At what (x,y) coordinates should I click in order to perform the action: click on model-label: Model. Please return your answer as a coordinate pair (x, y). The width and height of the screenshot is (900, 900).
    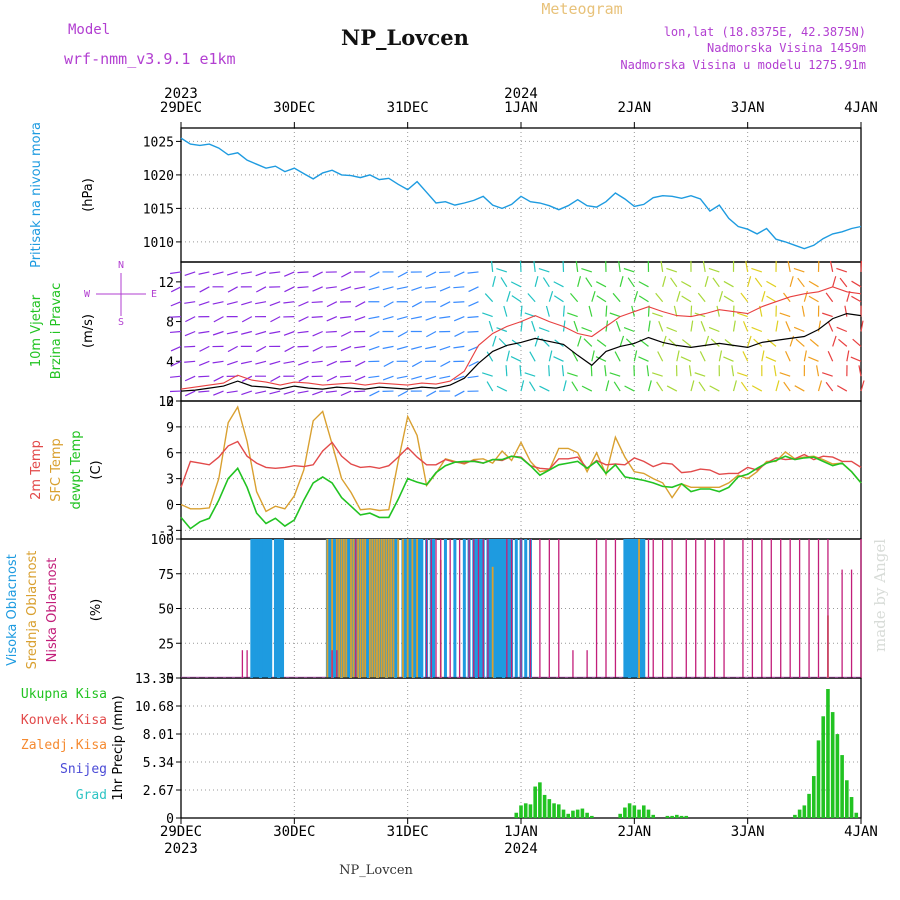
    Looking at the image, I should click on (89, 30).